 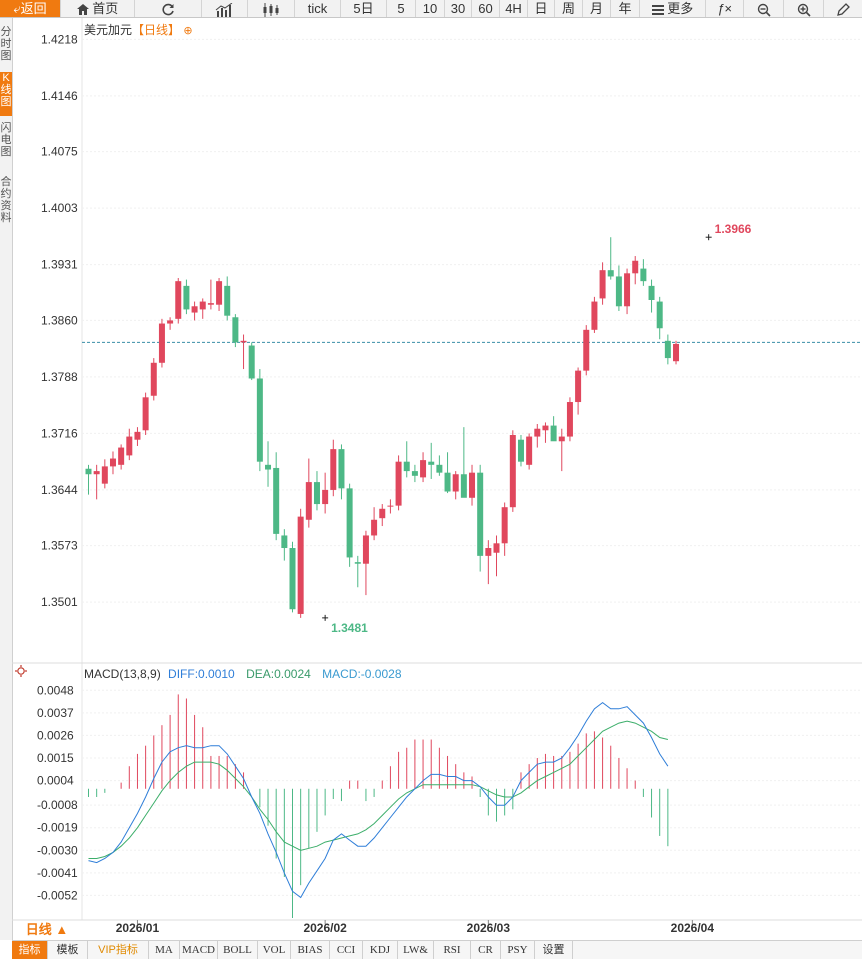 I want to click on home-button: 首页, so click(x=98, y=8).